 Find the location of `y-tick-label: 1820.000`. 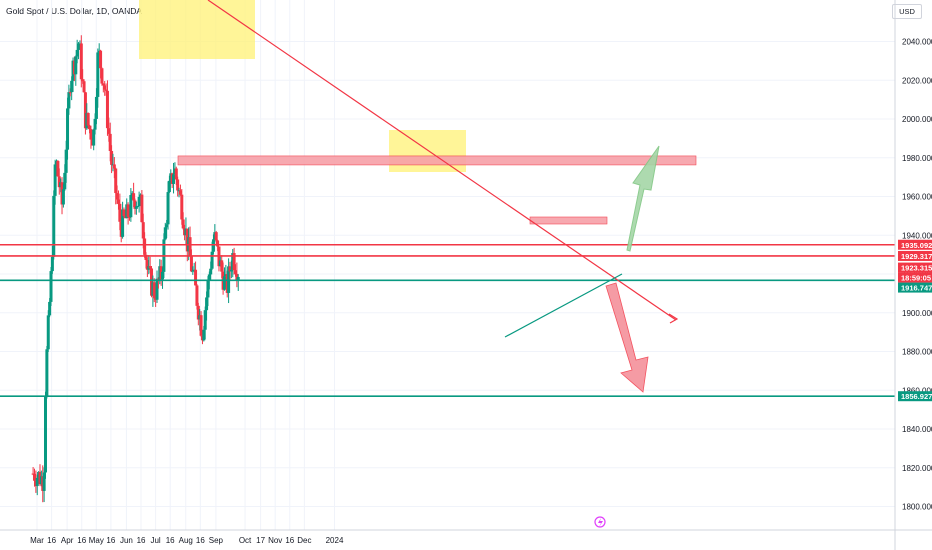

y-tick-label: 1820.000 is located at coordinates (917, 468).